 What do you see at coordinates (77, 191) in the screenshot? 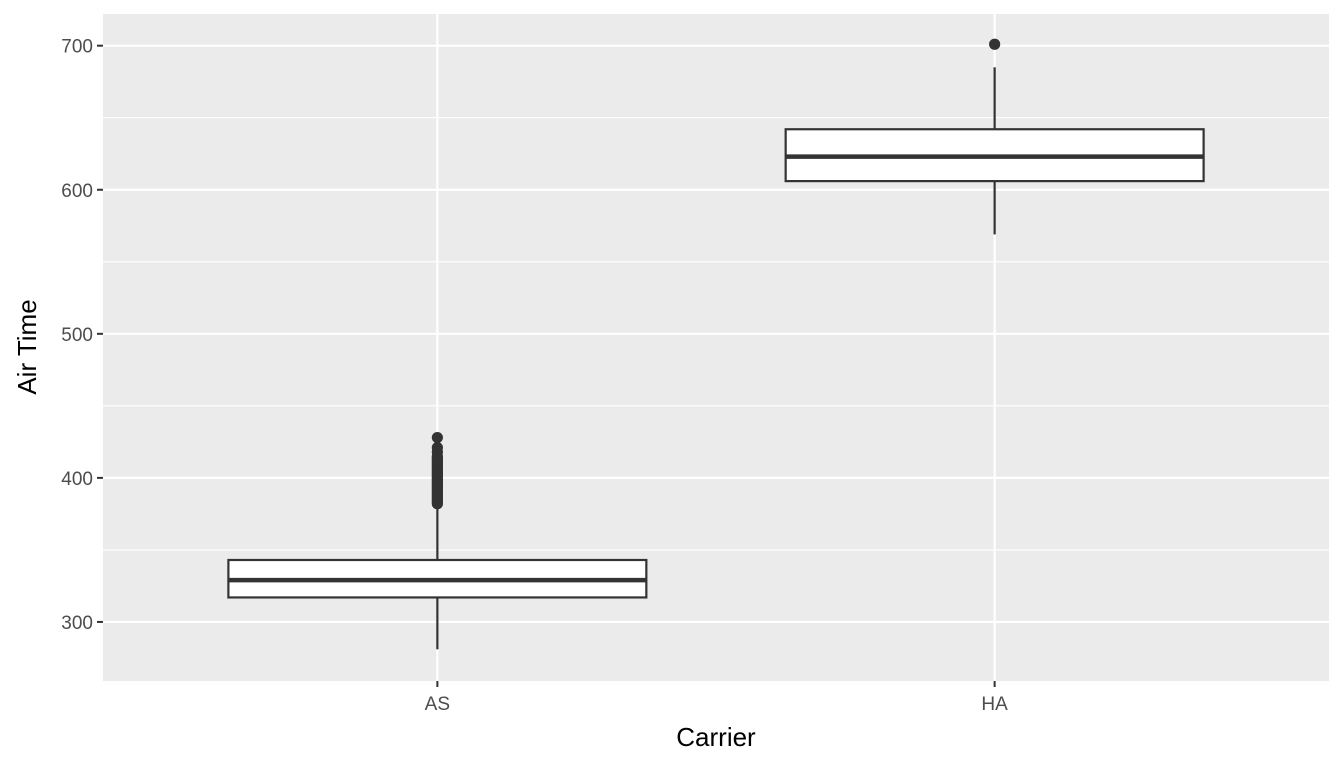
I see `y-tick-label: 600` at bounding box center [77, 191].